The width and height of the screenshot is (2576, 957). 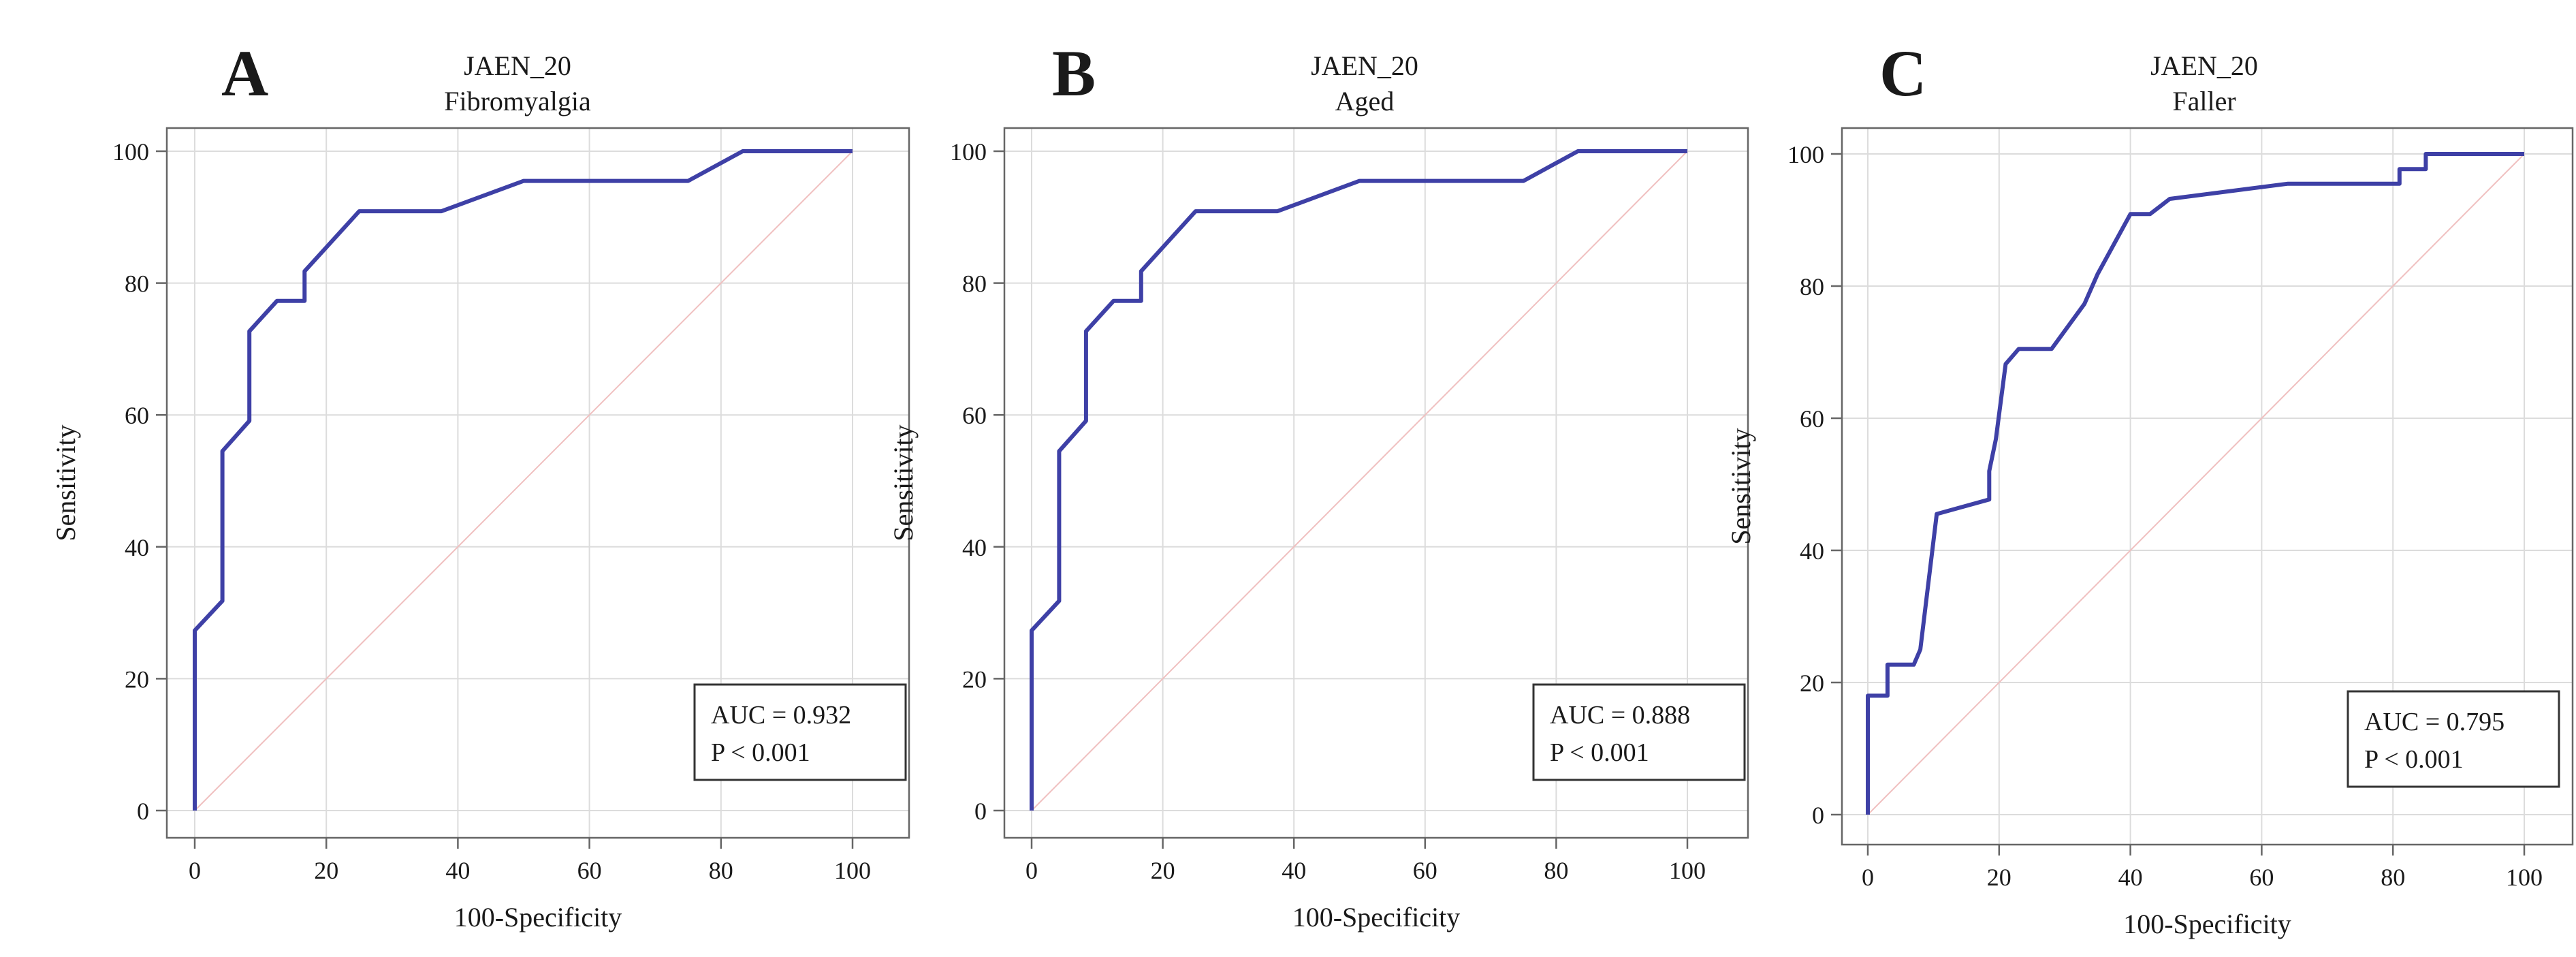 I want to click on auc-value: AUC = 0.932, so click(x=781, y=715).